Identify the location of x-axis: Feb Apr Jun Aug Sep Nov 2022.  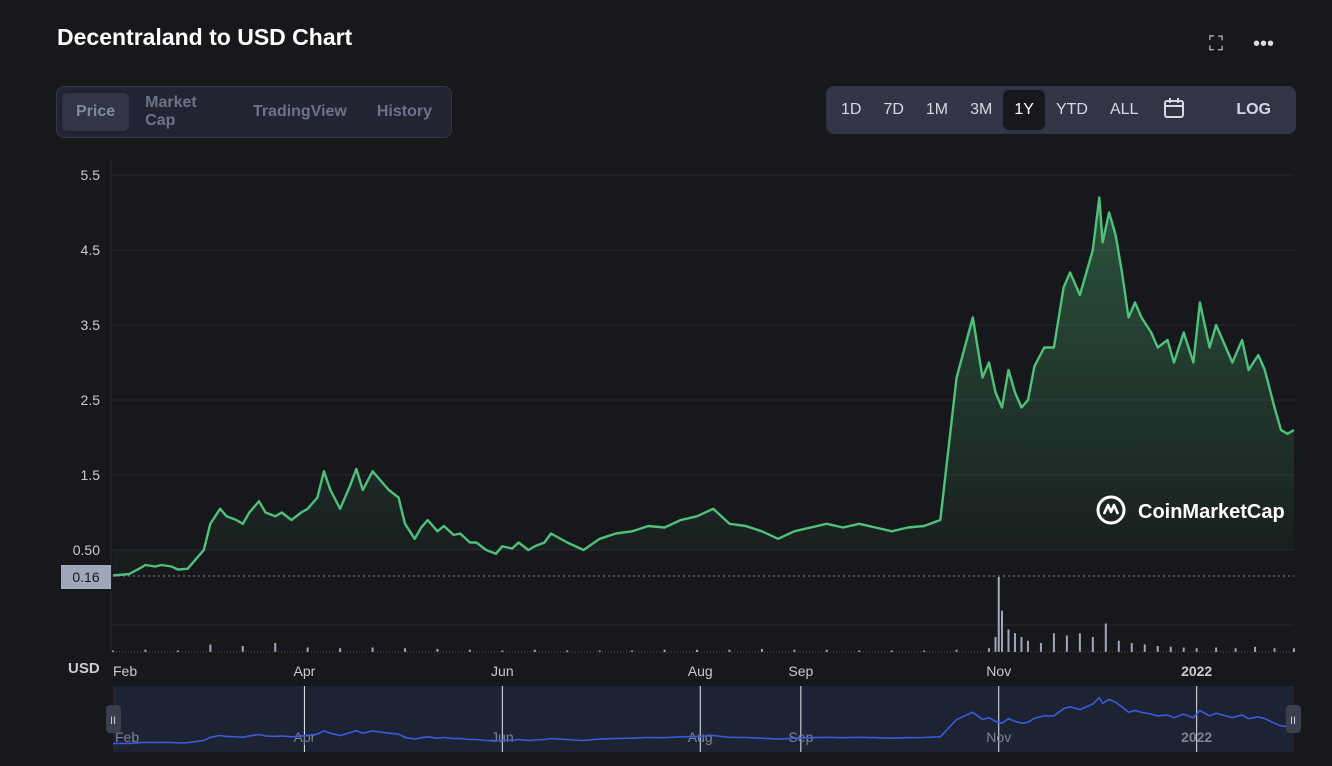
(662, 671).